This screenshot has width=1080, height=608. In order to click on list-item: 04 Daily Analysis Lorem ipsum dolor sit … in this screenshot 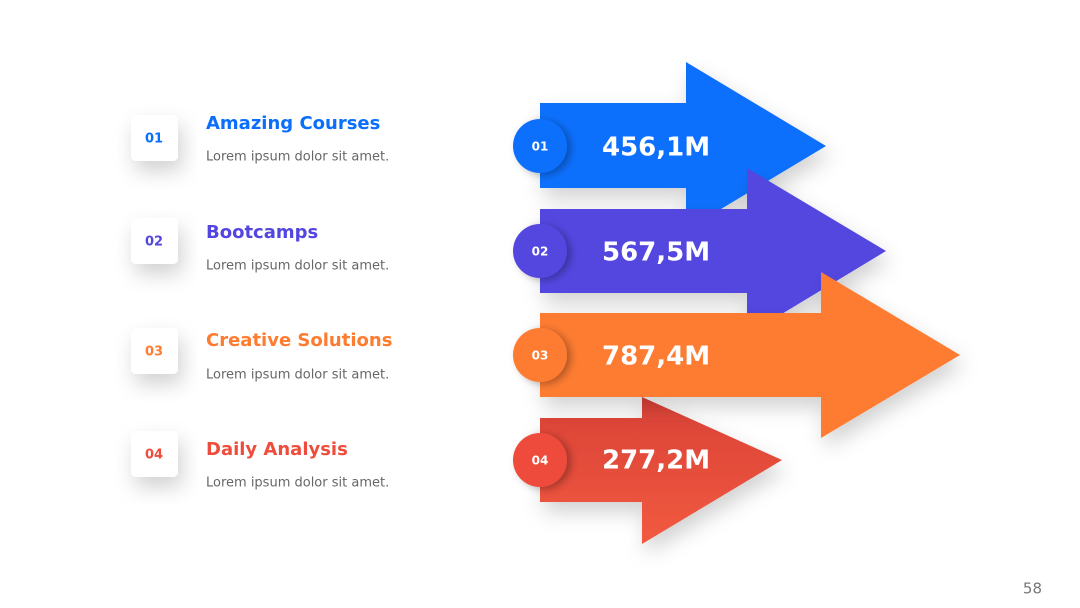, I will do `click(260, 461)`.